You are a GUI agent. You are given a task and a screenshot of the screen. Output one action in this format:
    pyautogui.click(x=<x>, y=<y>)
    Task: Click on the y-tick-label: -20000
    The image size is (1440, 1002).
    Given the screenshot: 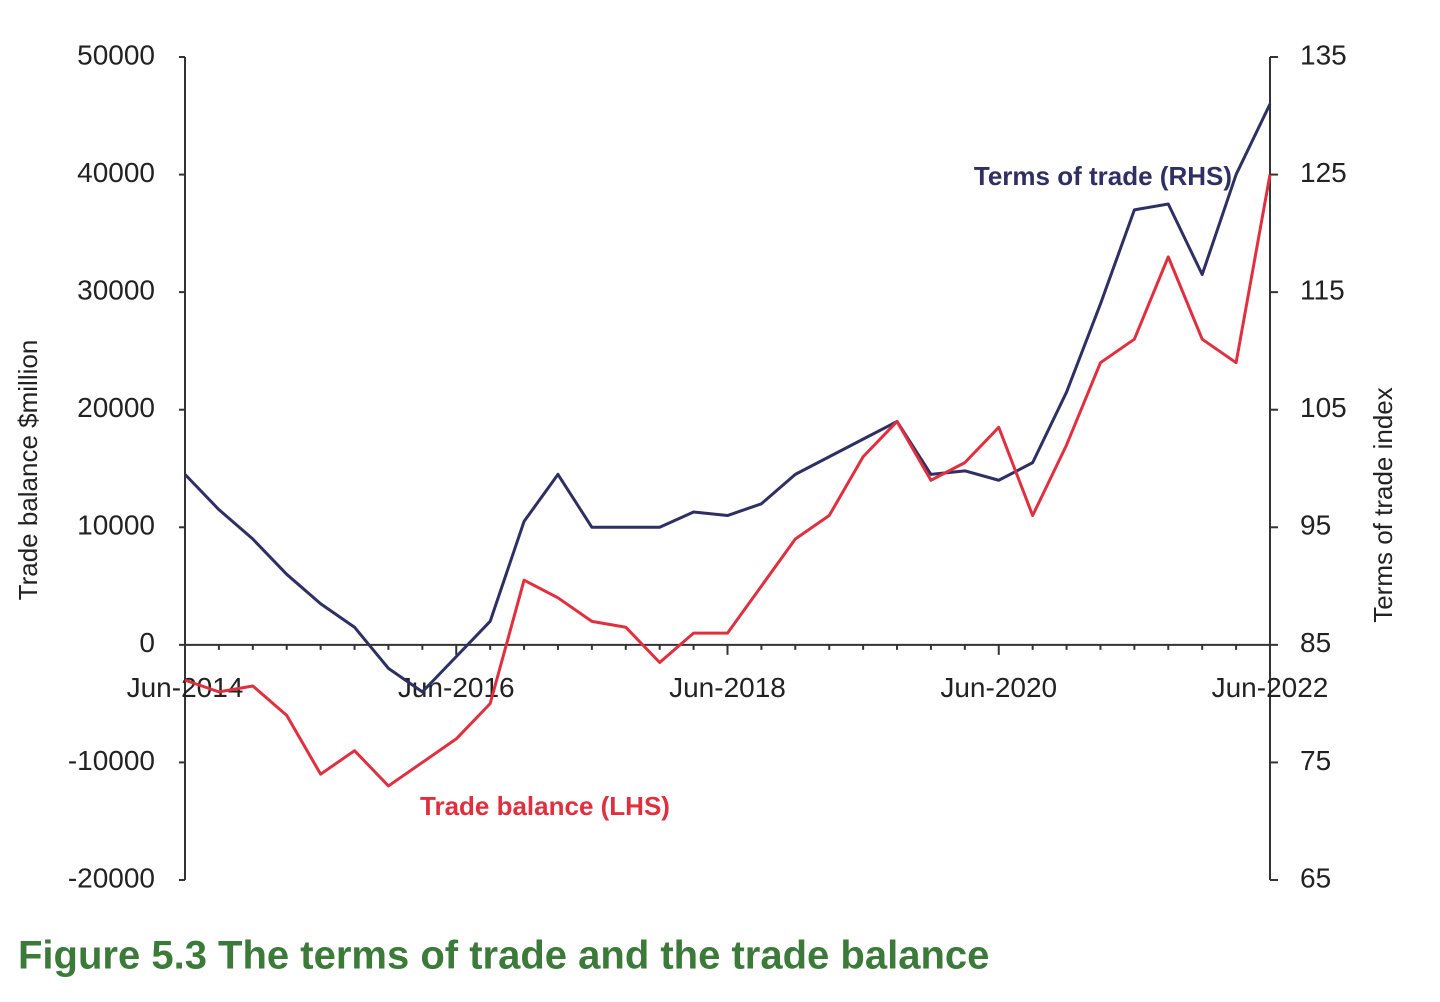 What is the action you would take?
    pyautogui.click(x=111, y=877)
    